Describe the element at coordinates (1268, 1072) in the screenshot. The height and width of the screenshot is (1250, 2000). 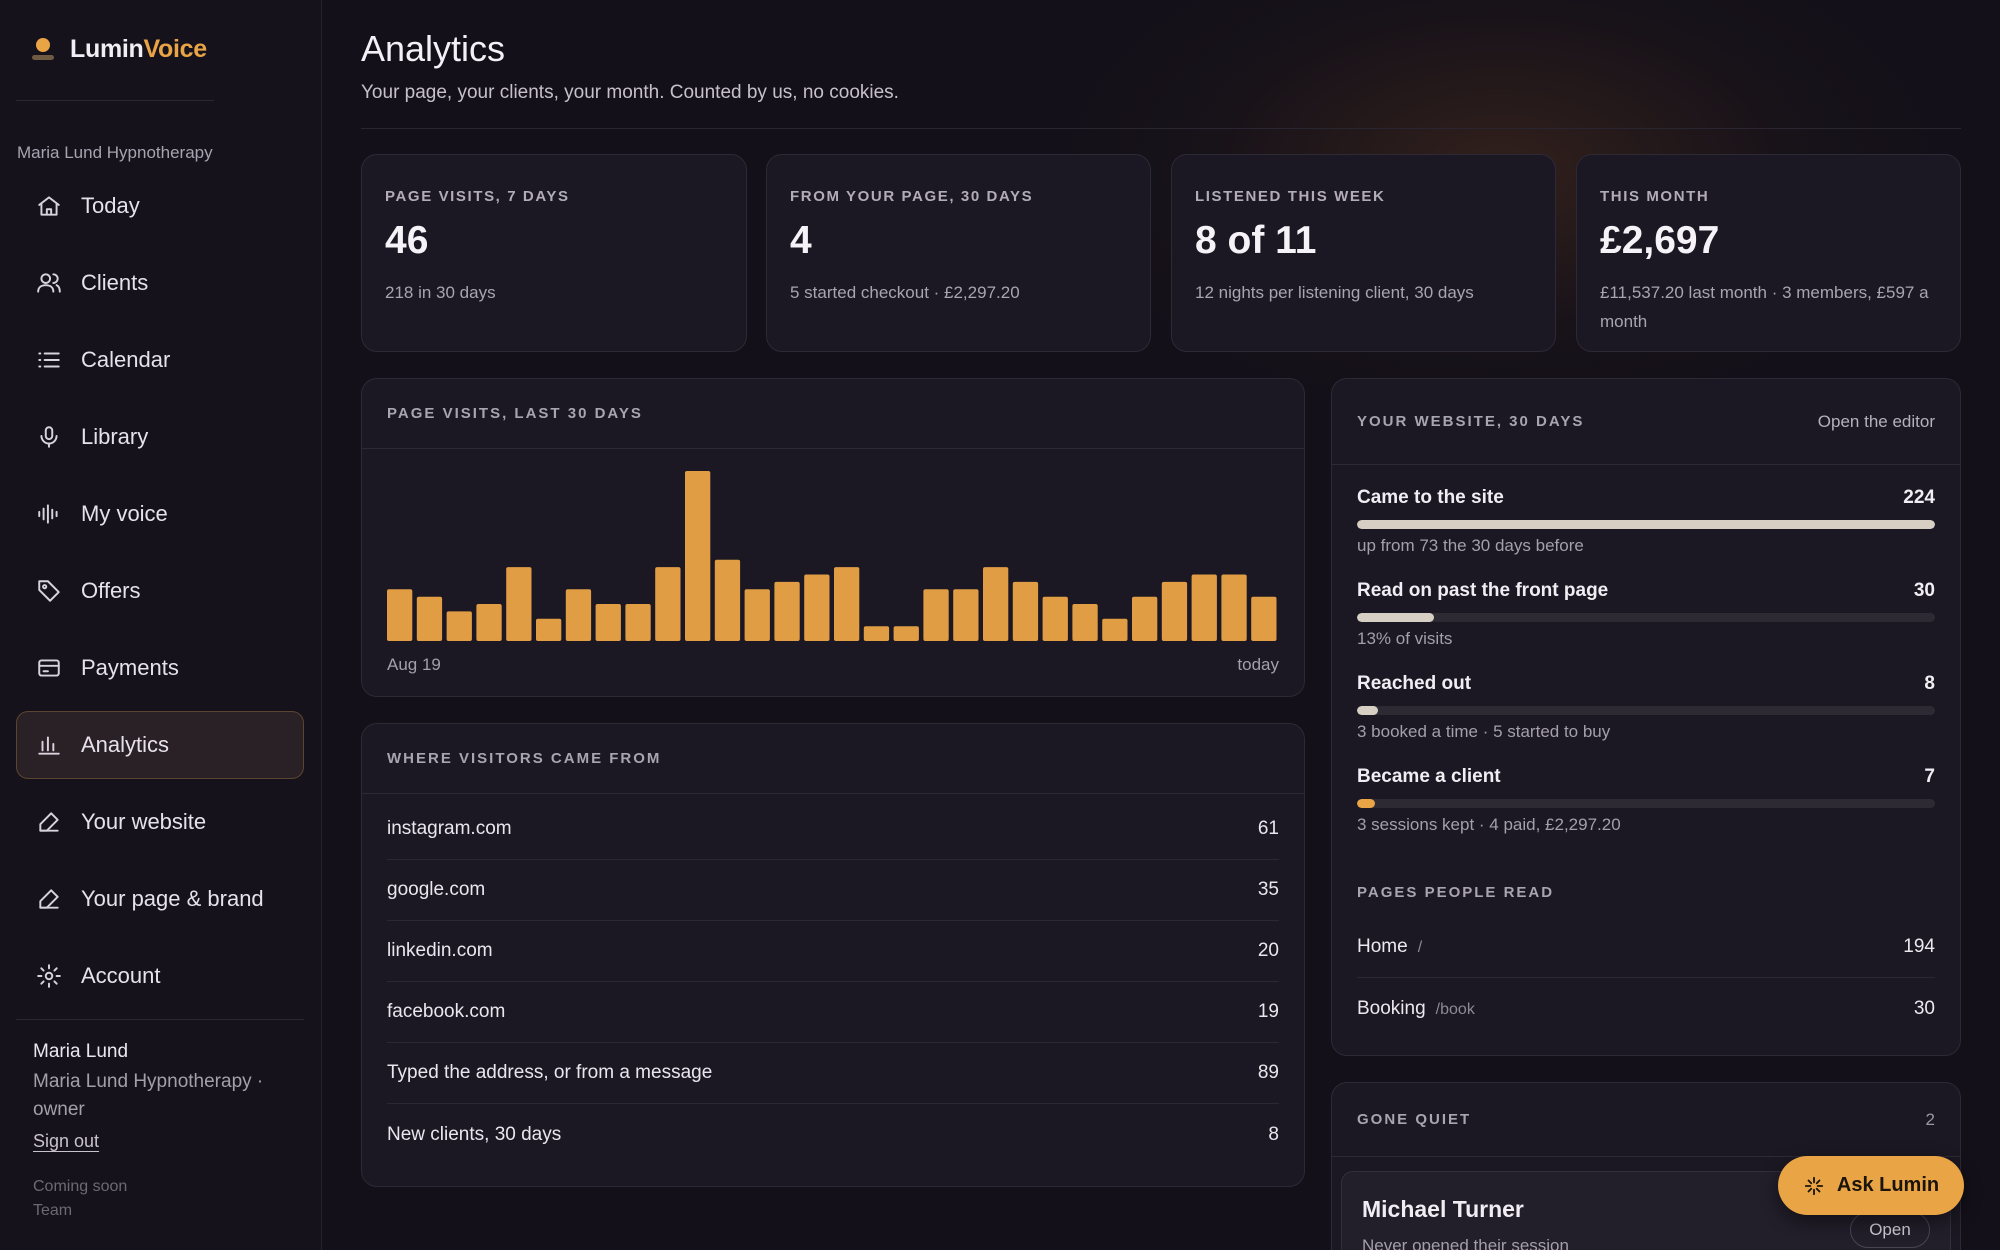
I see `source-count: 89` at that location.